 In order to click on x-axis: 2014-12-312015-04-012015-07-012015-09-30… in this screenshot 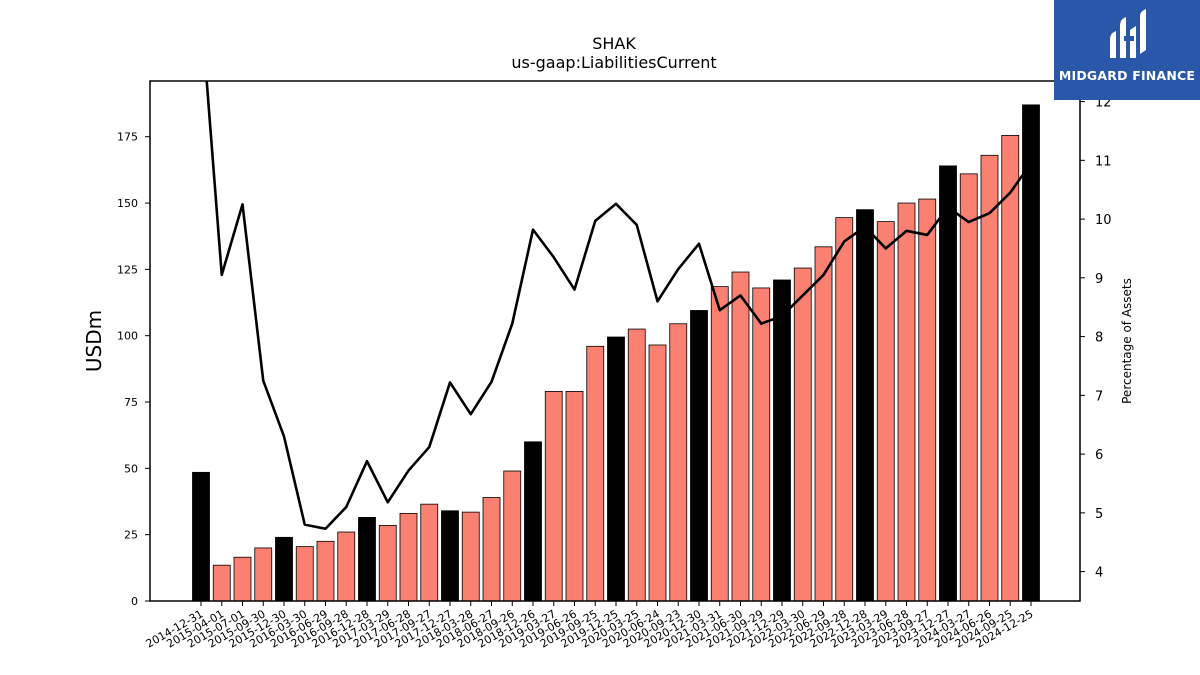, I will do `click(590, 626)`.